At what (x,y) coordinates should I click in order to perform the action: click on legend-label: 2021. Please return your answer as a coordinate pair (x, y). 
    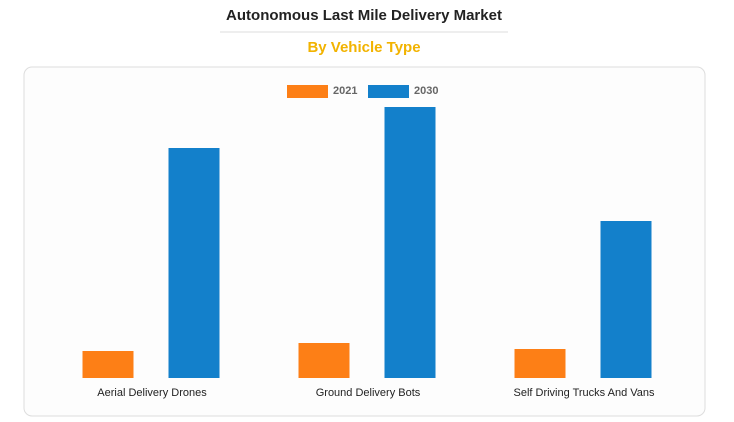
    Looking at the image, I should click on (345, 91).